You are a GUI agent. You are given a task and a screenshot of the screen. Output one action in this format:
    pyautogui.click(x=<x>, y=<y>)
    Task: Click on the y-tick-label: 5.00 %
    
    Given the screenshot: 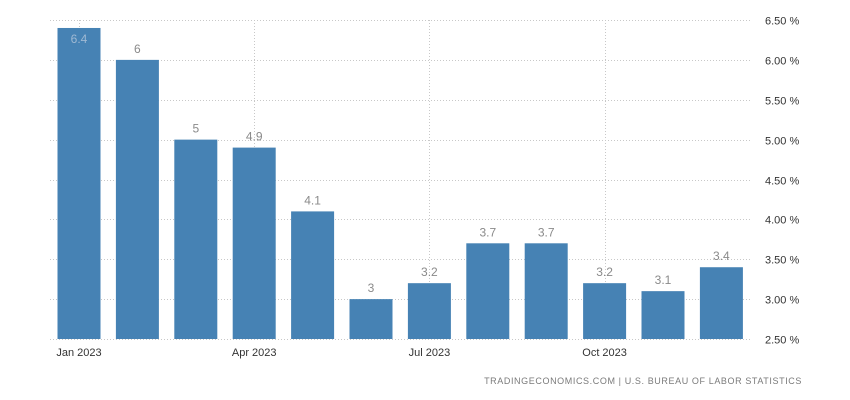 What is the action you would take?
    pyautogui.click(x=782, y=142)
    